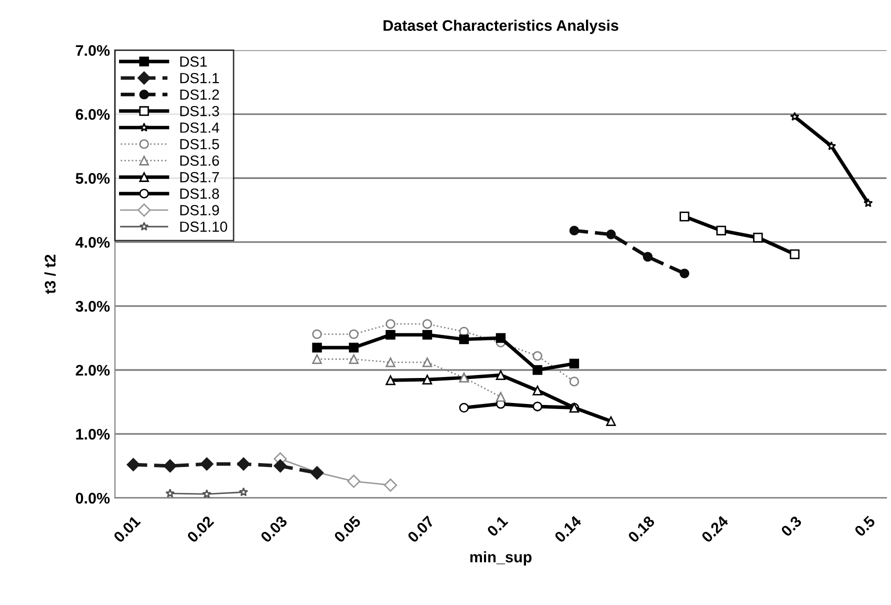 This screenshot has width=891, height=605. I want to click on legend-label: DS1.4, so click(200, 127).